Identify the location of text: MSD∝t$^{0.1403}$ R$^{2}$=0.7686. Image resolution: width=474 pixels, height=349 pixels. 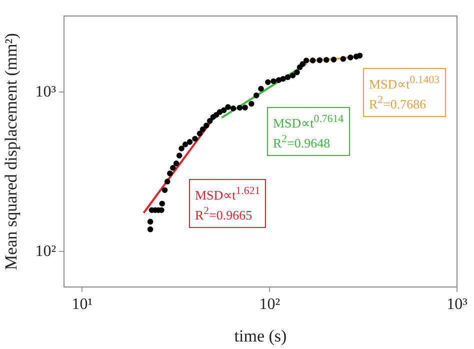
(404, 93).